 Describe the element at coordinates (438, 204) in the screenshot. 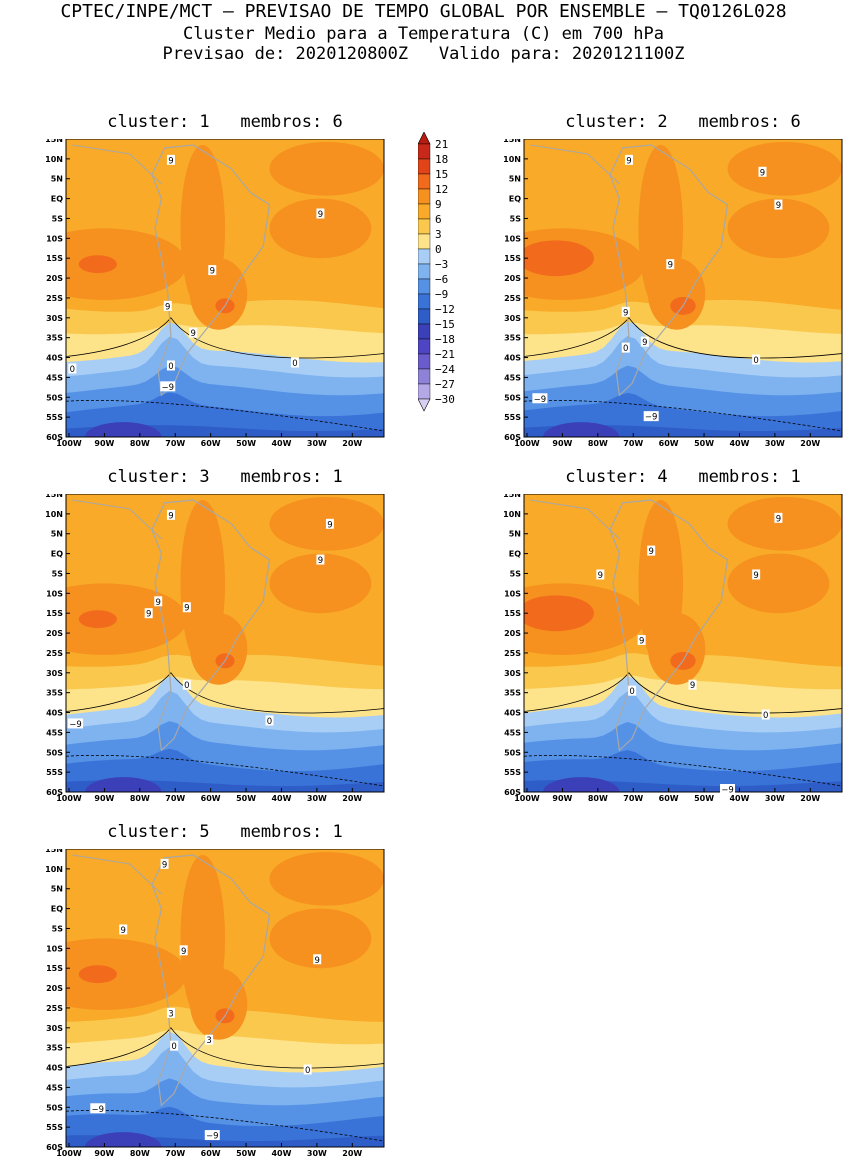

I see `colorbar-label: 9` at that location.